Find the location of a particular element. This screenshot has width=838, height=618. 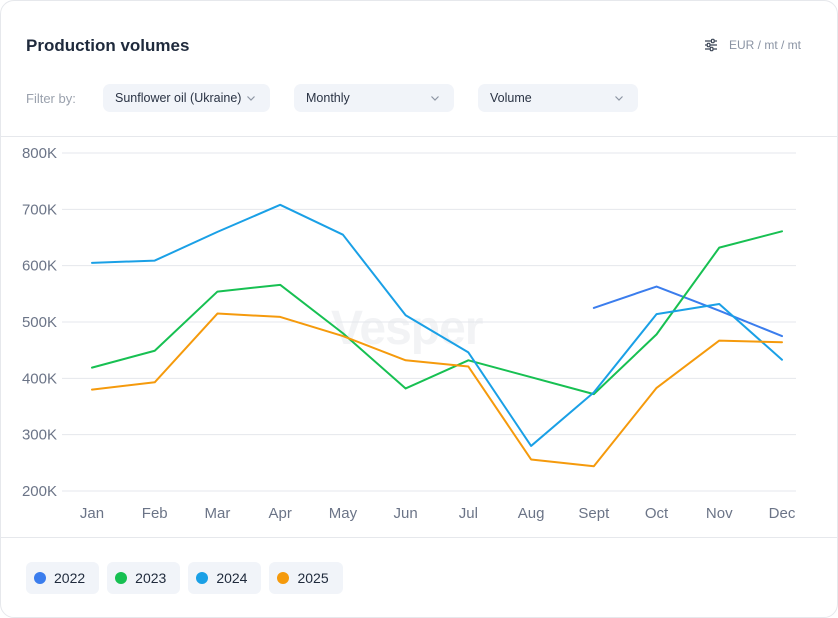

legend-item-2025: 2025 is located at coordinates (306, 578).